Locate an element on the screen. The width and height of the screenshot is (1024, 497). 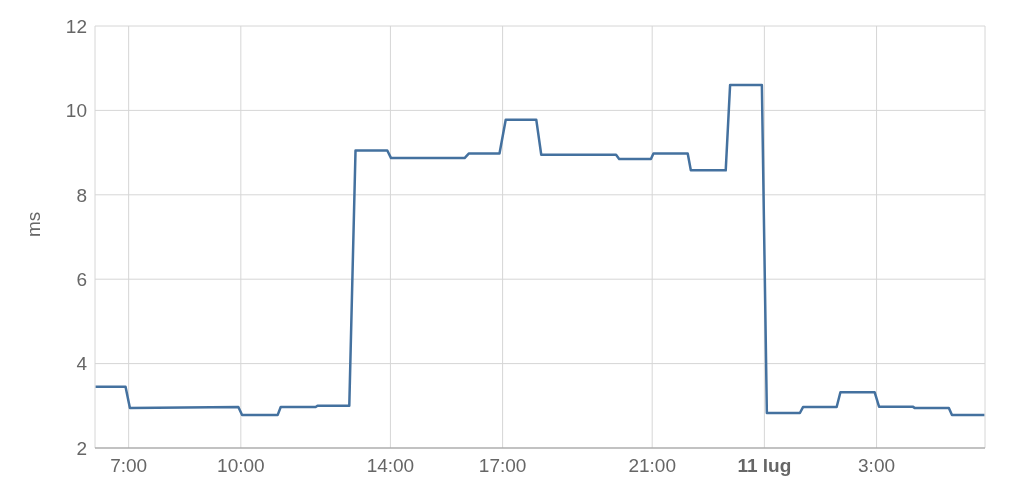
x-tick-label: 21:00 is located at coordinates (652, 465).